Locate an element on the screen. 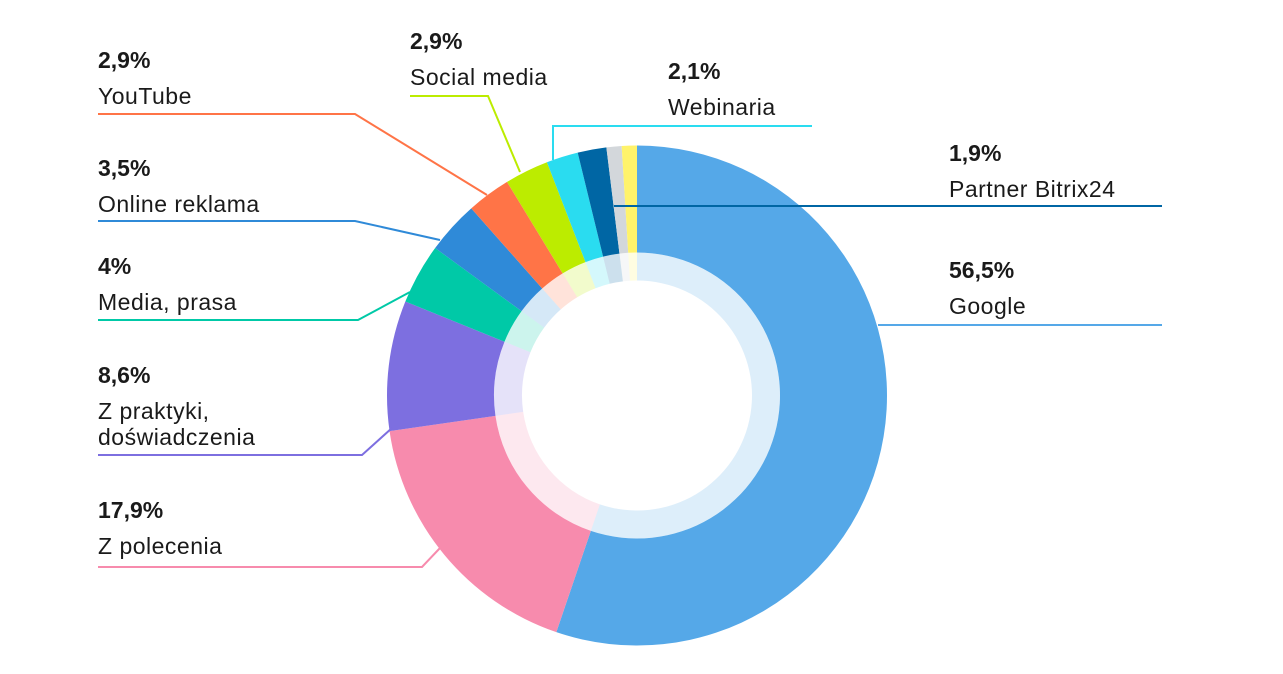 The image size is (1283, 674). slice-online-reklama is located at coordinates (489, 260).